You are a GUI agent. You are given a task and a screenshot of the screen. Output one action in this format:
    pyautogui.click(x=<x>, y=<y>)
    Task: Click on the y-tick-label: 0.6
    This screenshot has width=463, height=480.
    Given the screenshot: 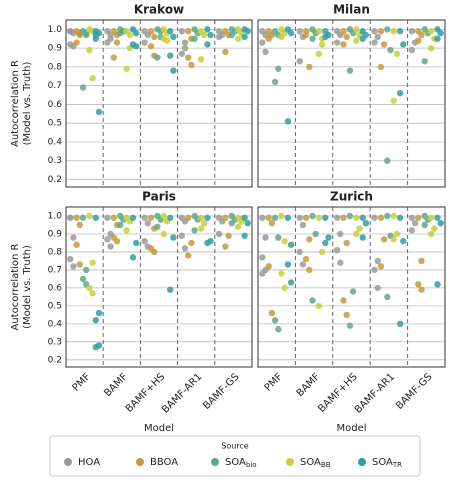 What is the action you would take?
    pyautogui.click(x=55, y=105)
    